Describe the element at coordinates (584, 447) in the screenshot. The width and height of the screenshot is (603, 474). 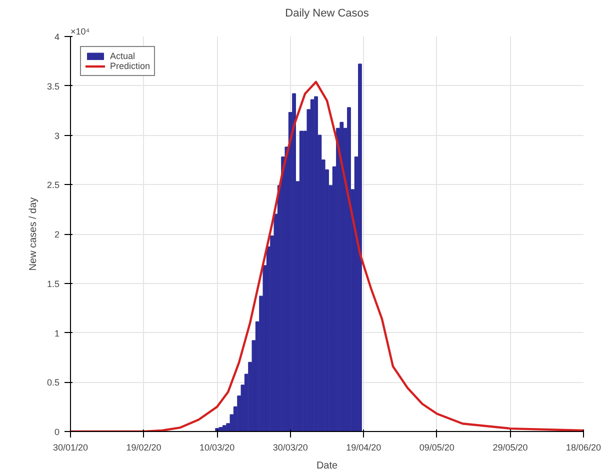
I see `x-tick-label: 18/06/20` at that location.